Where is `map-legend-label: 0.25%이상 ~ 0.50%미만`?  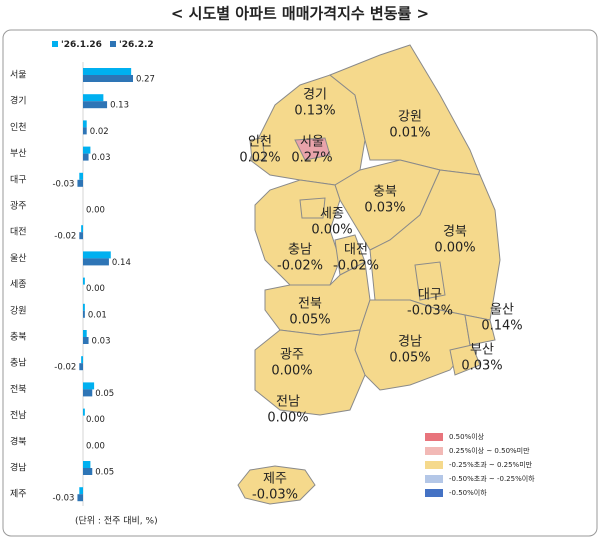
map-legend-label: 0.25%이상 ~ 0.50%미만 is located at coordinates (489, 450).